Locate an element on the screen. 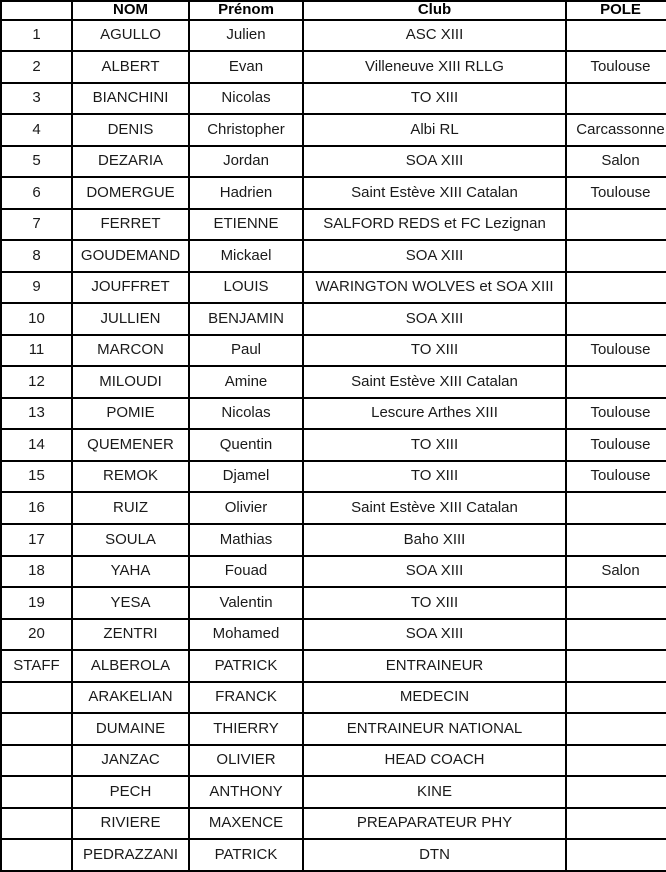 The width and height of the screenshot is (666, 872). cell-num: 5 is located at coordinates (36, 161).